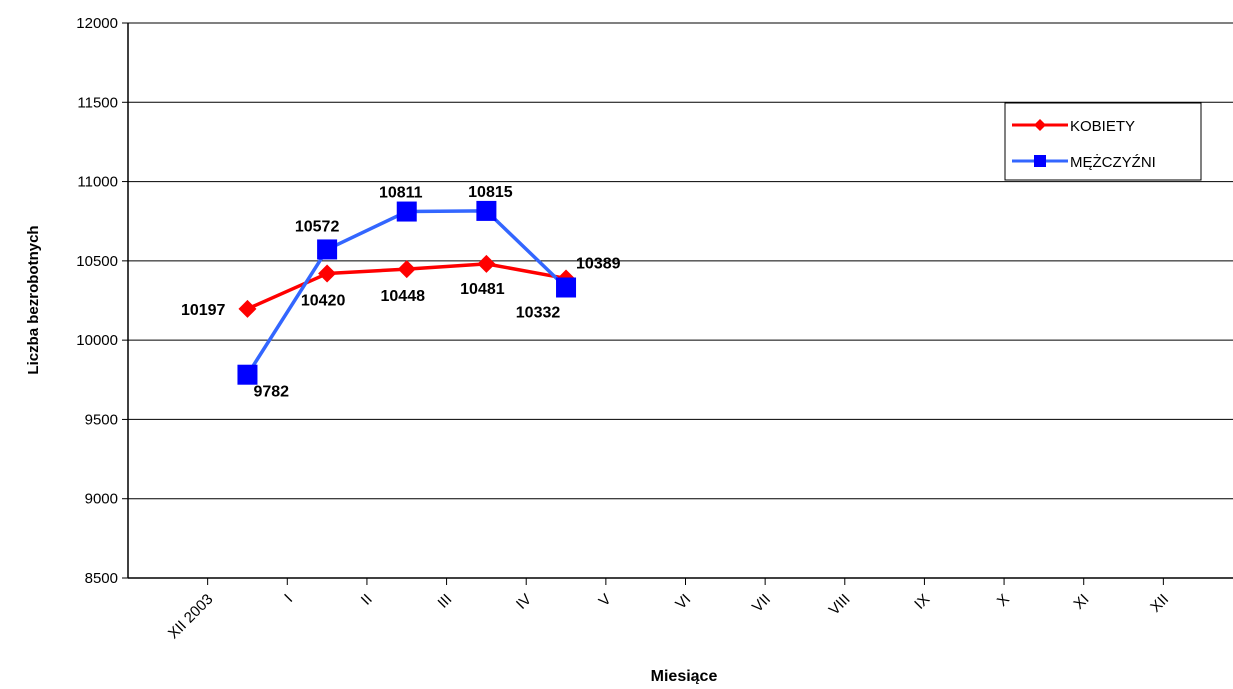  I want to click on y-tick-label: 11000, so click(97, 182).